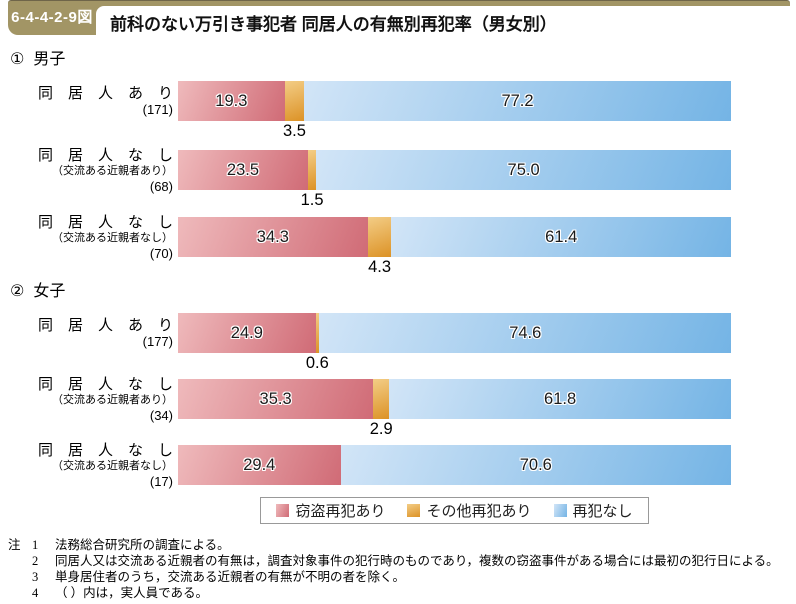 This screenshot has width=796, height=604. I want to click on segment-value-label: 77.2, so click(517, 100).